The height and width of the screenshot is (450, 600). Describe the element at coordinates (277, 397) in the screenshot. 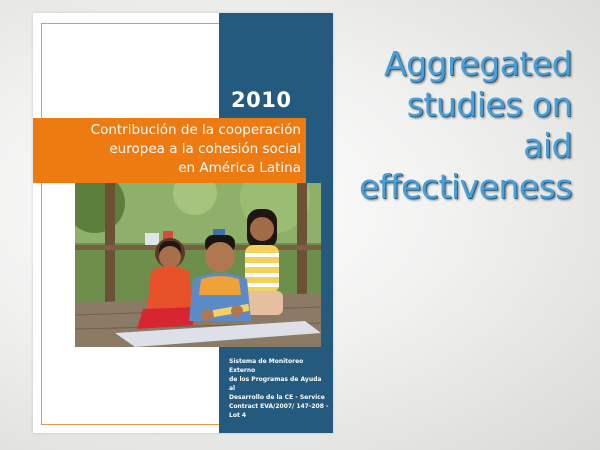

I see `cover-caption-line: Desarrollo de la CE - Service` at that location.